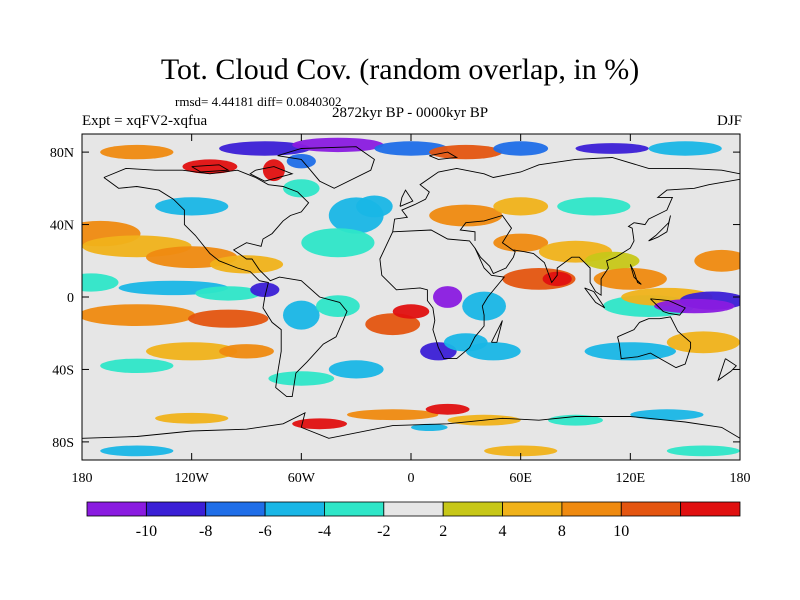 Image resolution: width=800 pixels, height=600 pixels. I want to click on colorbar-label: -10, so click(146, 531).